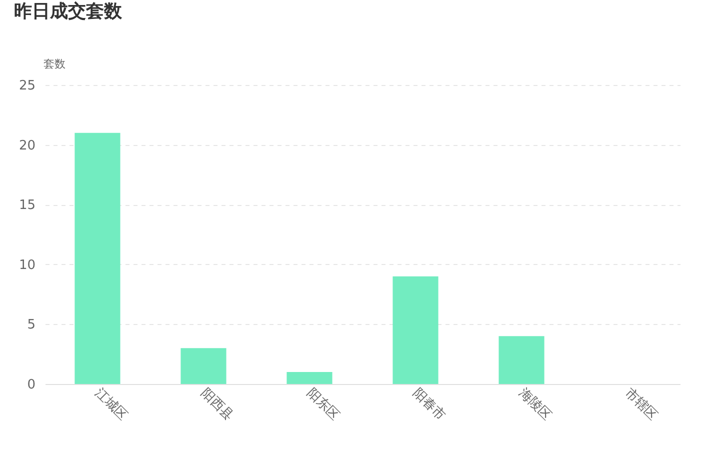 Image resolution: width=717 pixels, height=453 pixels. I want to click on y-tick-label: 25, so click(27, 86).